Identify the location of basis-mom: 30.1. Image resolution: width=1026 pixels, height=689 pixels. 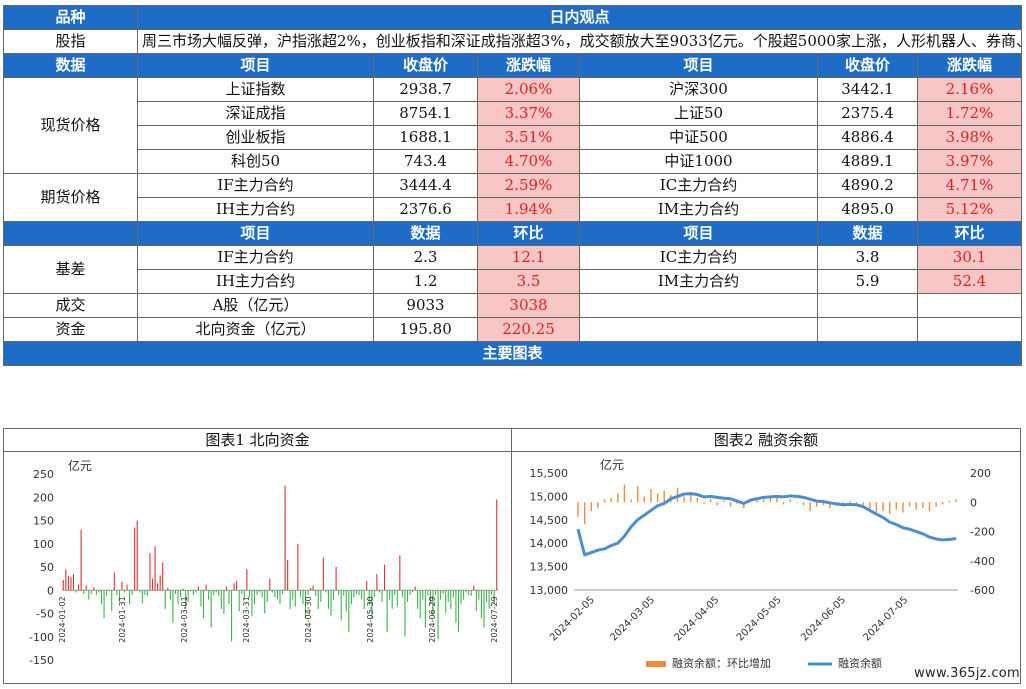
(969, 257).